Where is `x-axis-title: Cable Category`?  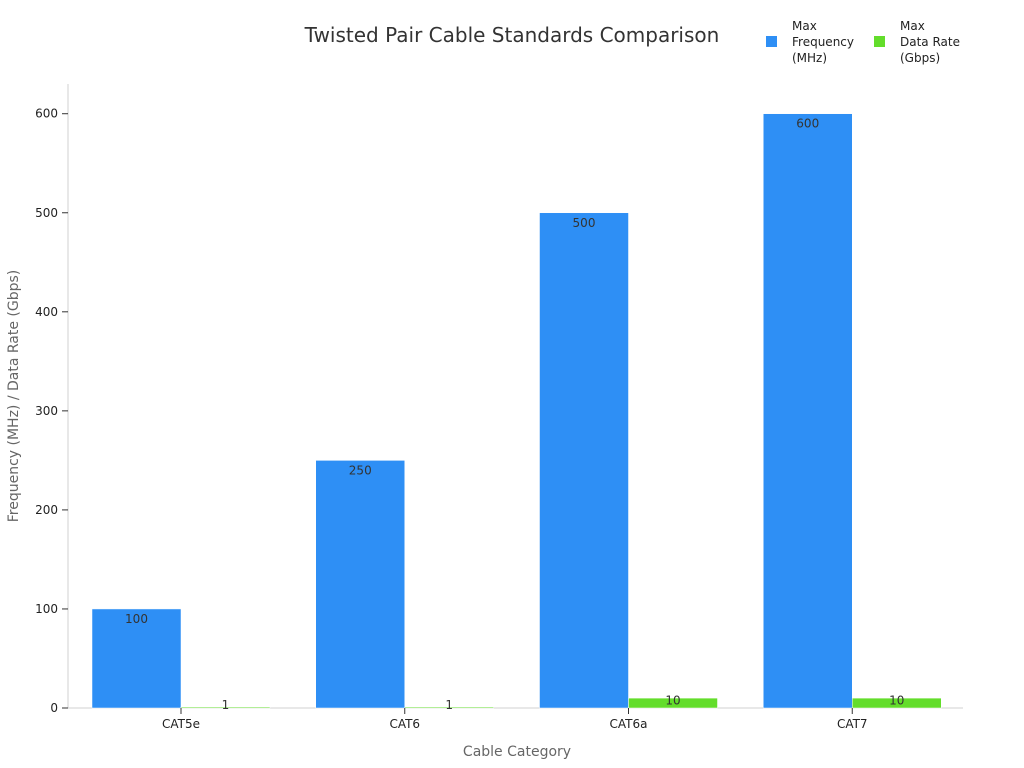
x-axis-title: Cable Category is located at coordinates (517, 752).